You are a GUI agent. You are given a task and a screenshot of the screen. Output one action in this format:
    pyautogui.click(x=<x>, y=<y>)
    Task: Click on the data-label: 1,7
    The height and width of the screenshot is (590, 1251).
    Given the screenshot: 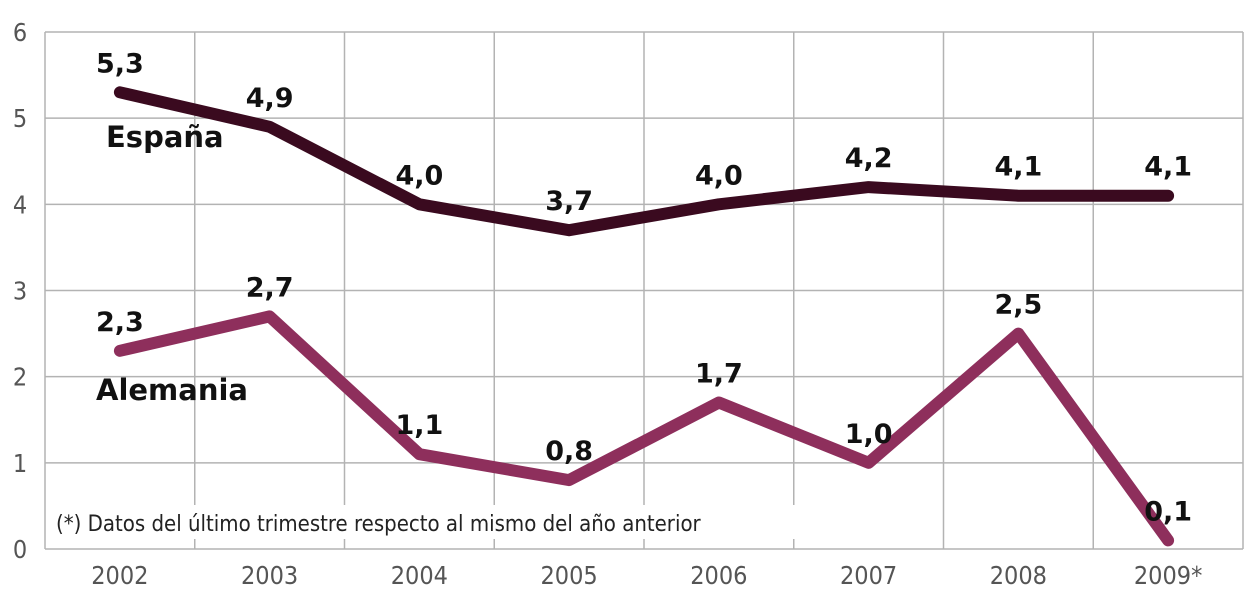 What is the action you would take?
    pyautogui.click(x=719, y=374)
    